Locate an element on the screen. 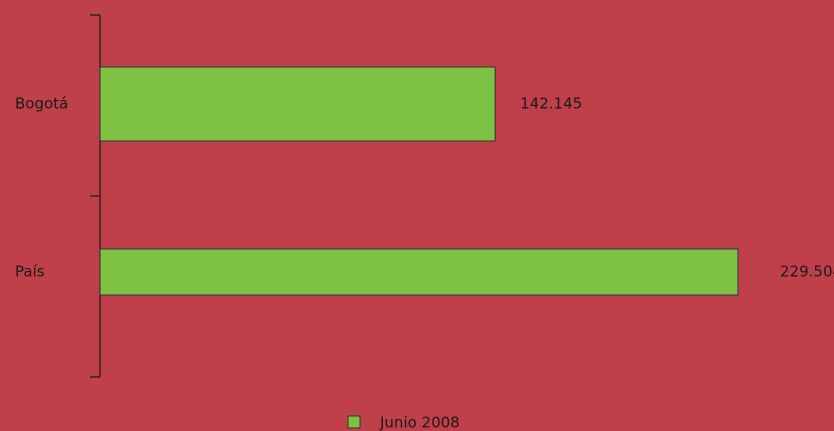  category-label: País is located at coordinates (30, 272).